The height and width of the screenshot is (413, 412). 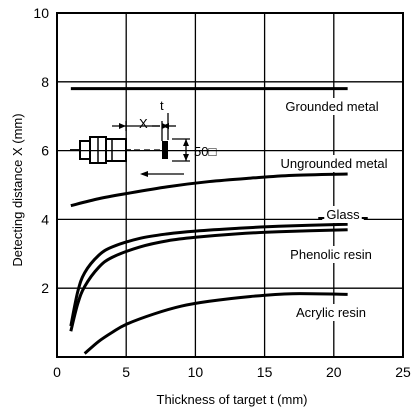 What do you see at coordinates (165, 150) in the screenshot?
I see `target-plate` at bounding box center [165, 150].